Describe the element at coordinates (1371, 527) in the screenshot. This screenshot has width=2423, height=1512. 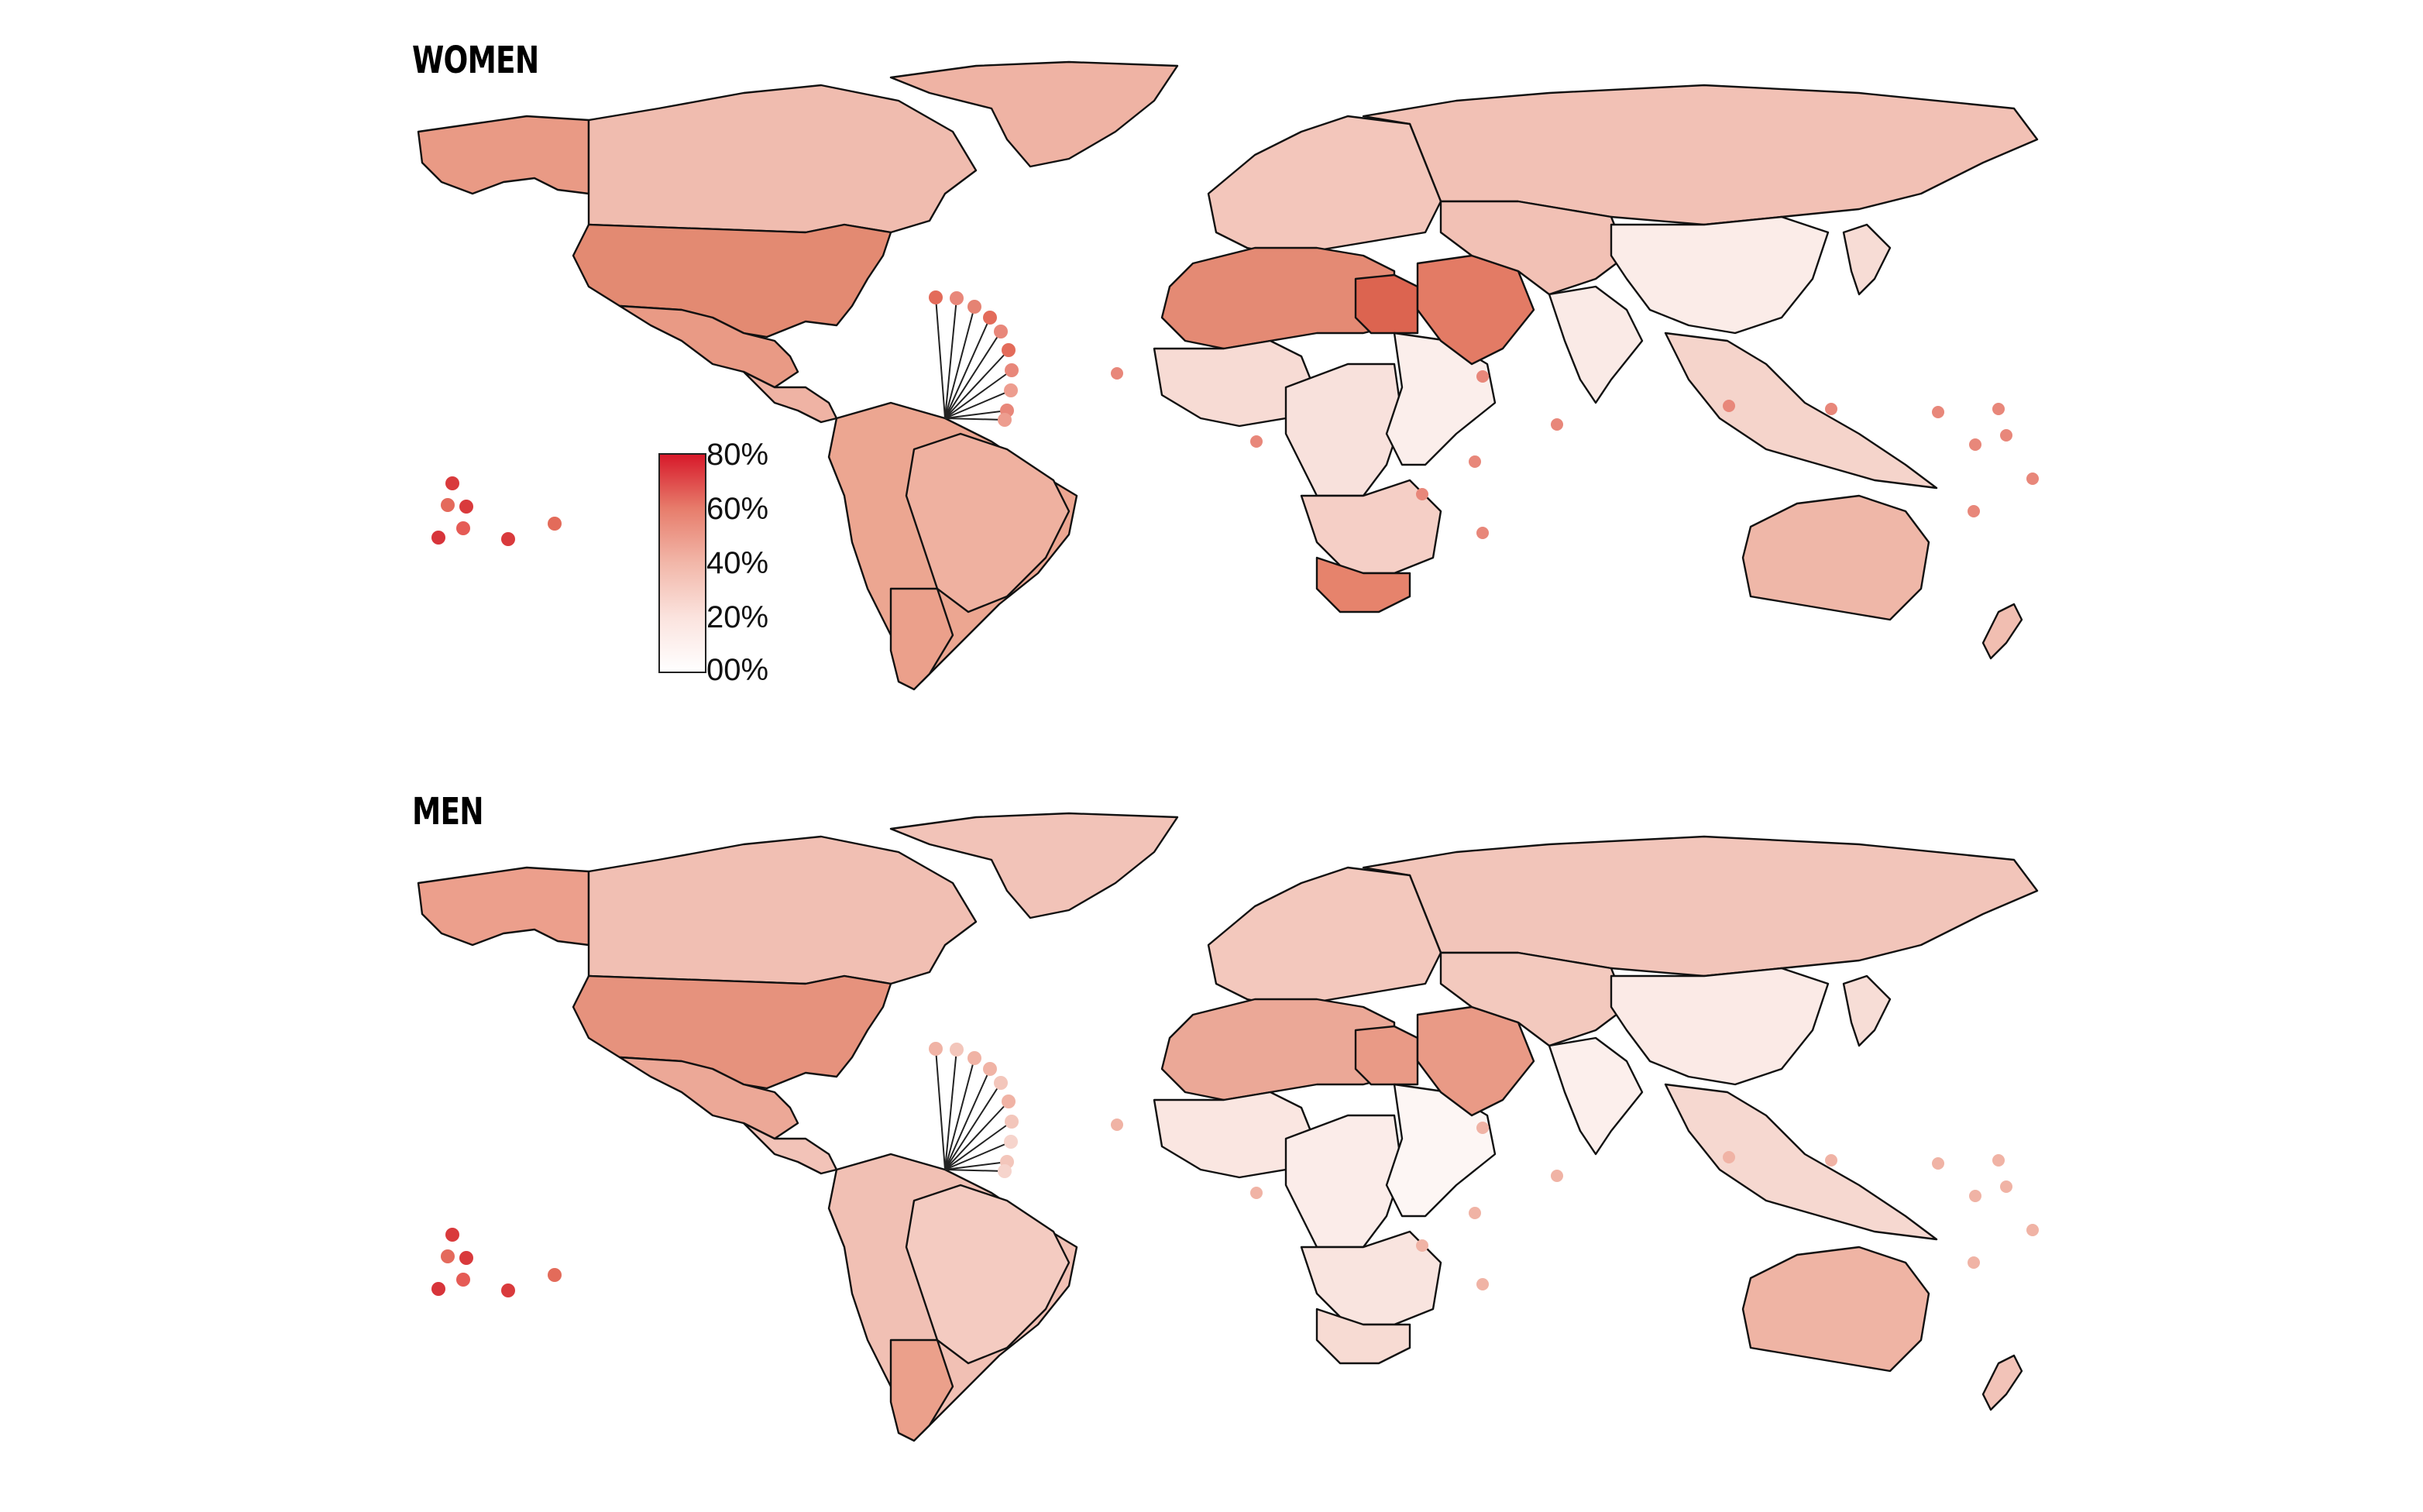
I see `region-southern-africa` at that location.